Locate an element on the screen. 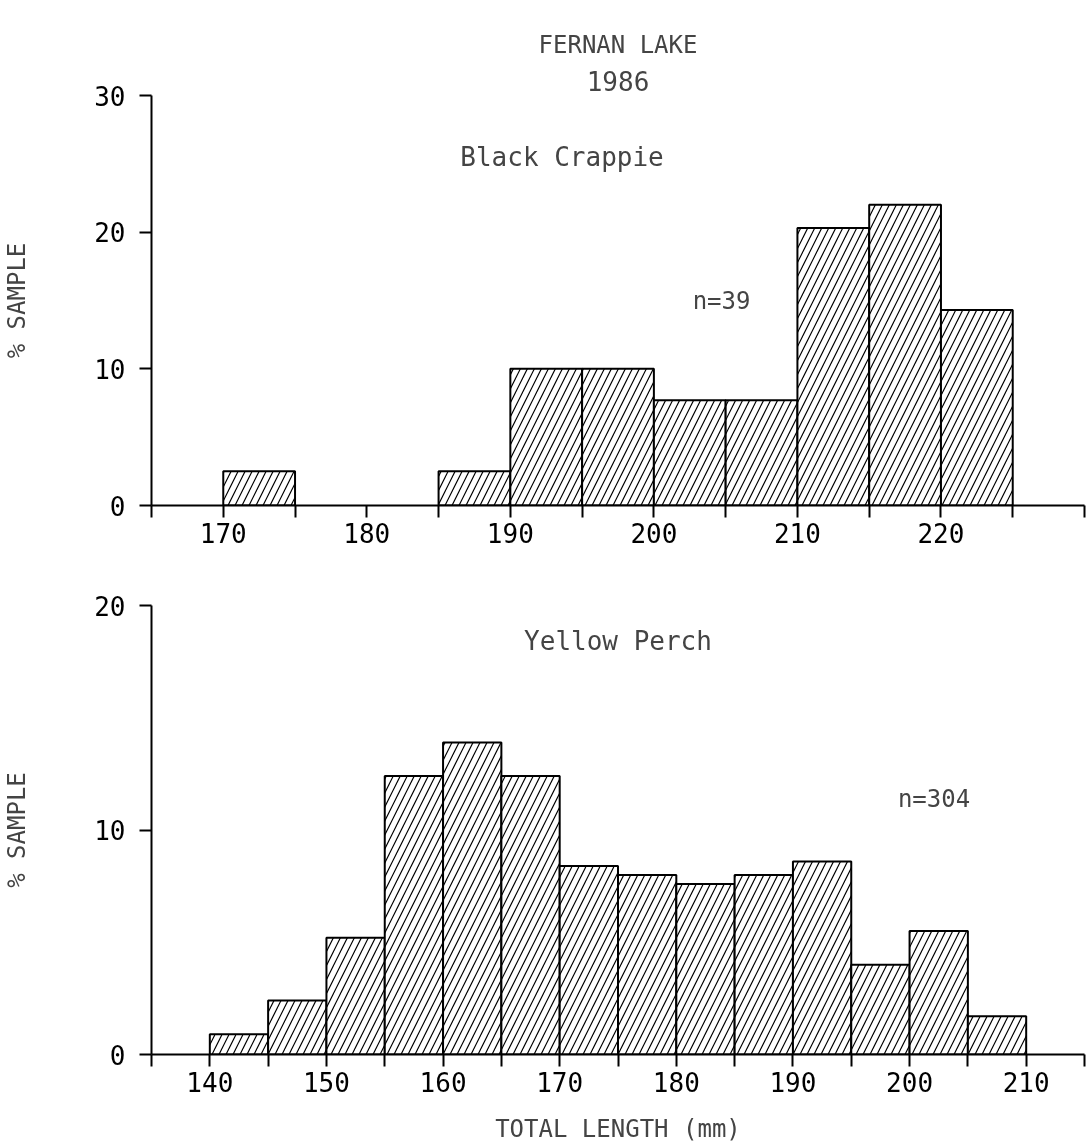 Image resolution: width=1090 pixels, height=1145 pixels. annotation: n=39 is located at coordinates (721, 300).